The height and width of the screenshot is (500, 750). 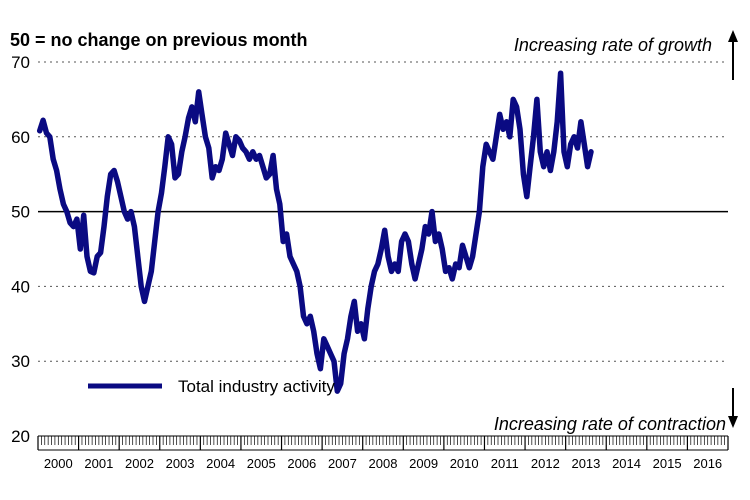 I want to click on x-tick-label: 2016, so click(x=707, y=463).